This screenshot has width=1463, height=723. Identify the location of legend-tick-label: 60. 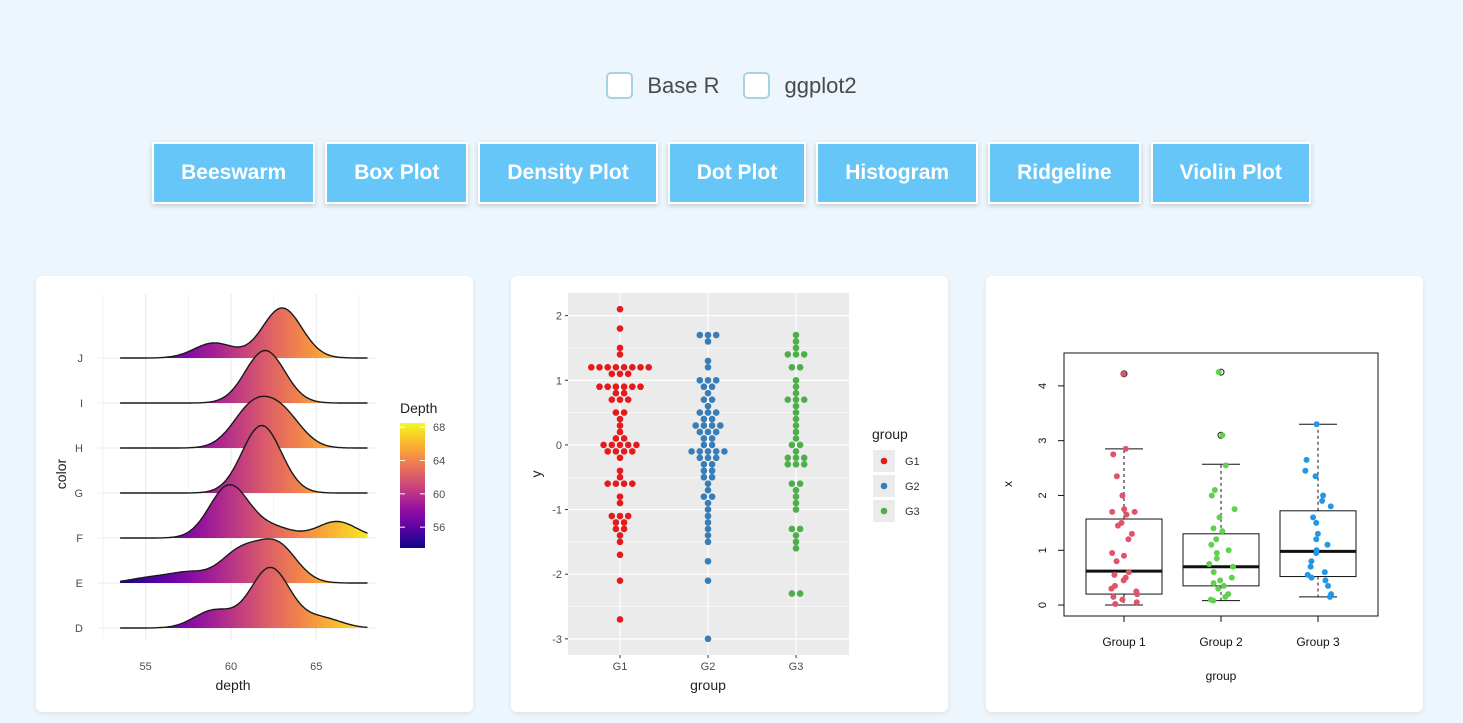
(439, 495).